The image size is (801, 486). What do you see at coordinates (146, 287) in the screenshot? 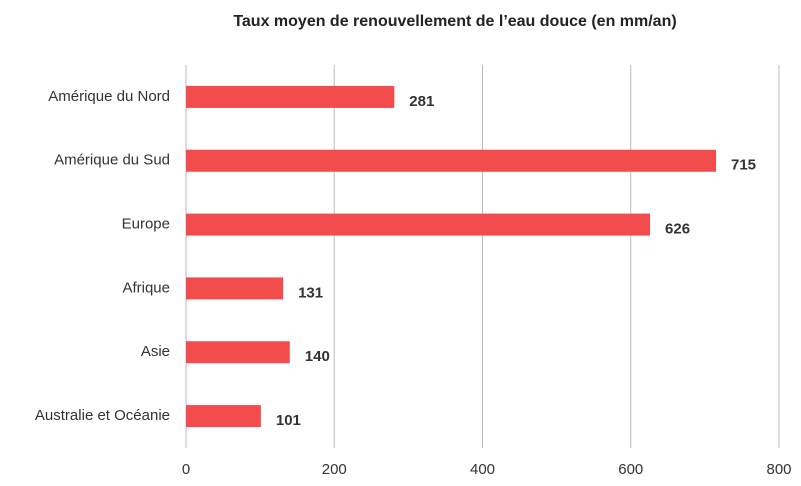
I see `y-tick-label: Afrique` at bounding box center [146, 287].